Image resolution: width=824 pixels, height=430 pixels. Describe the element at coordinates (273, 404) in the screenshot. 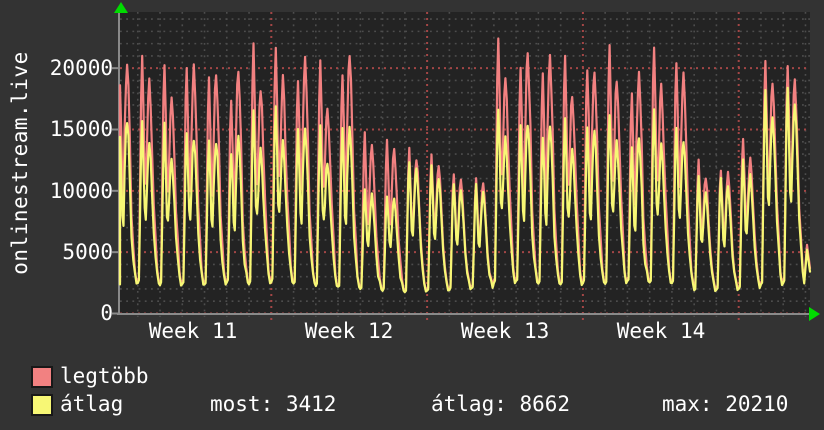

I see `stat-most: most: 3412` at that location.